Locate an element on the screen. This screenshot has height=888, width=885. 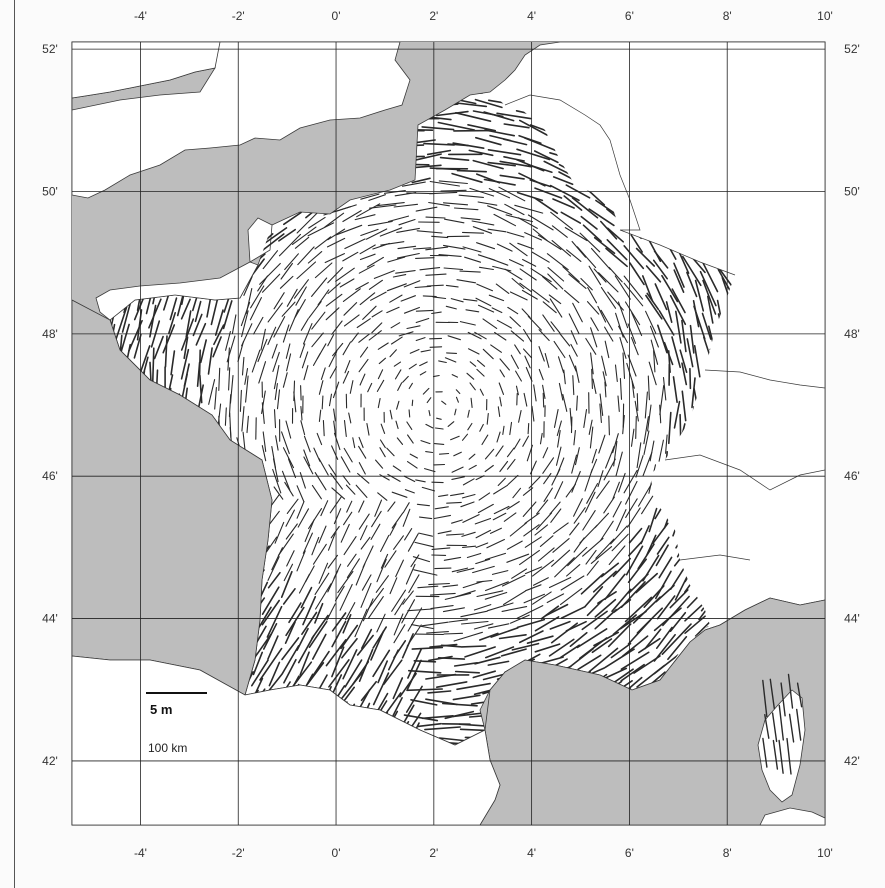
longitude-label: -2' is located at coordinates (238, 16).